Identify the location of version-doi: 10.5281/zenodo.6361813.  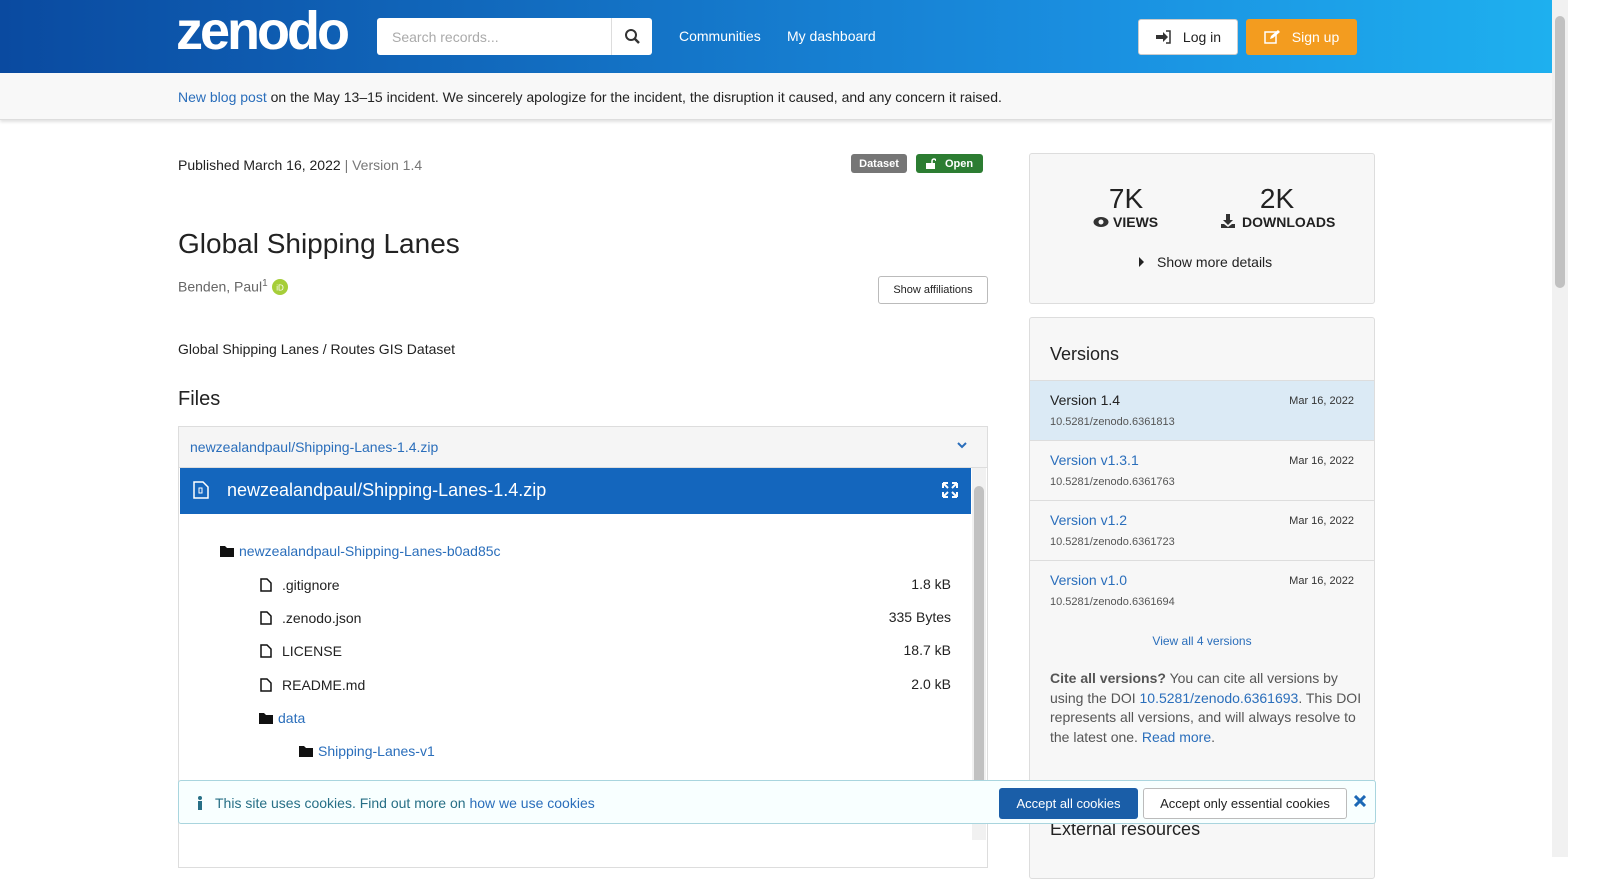
(1112, 422).